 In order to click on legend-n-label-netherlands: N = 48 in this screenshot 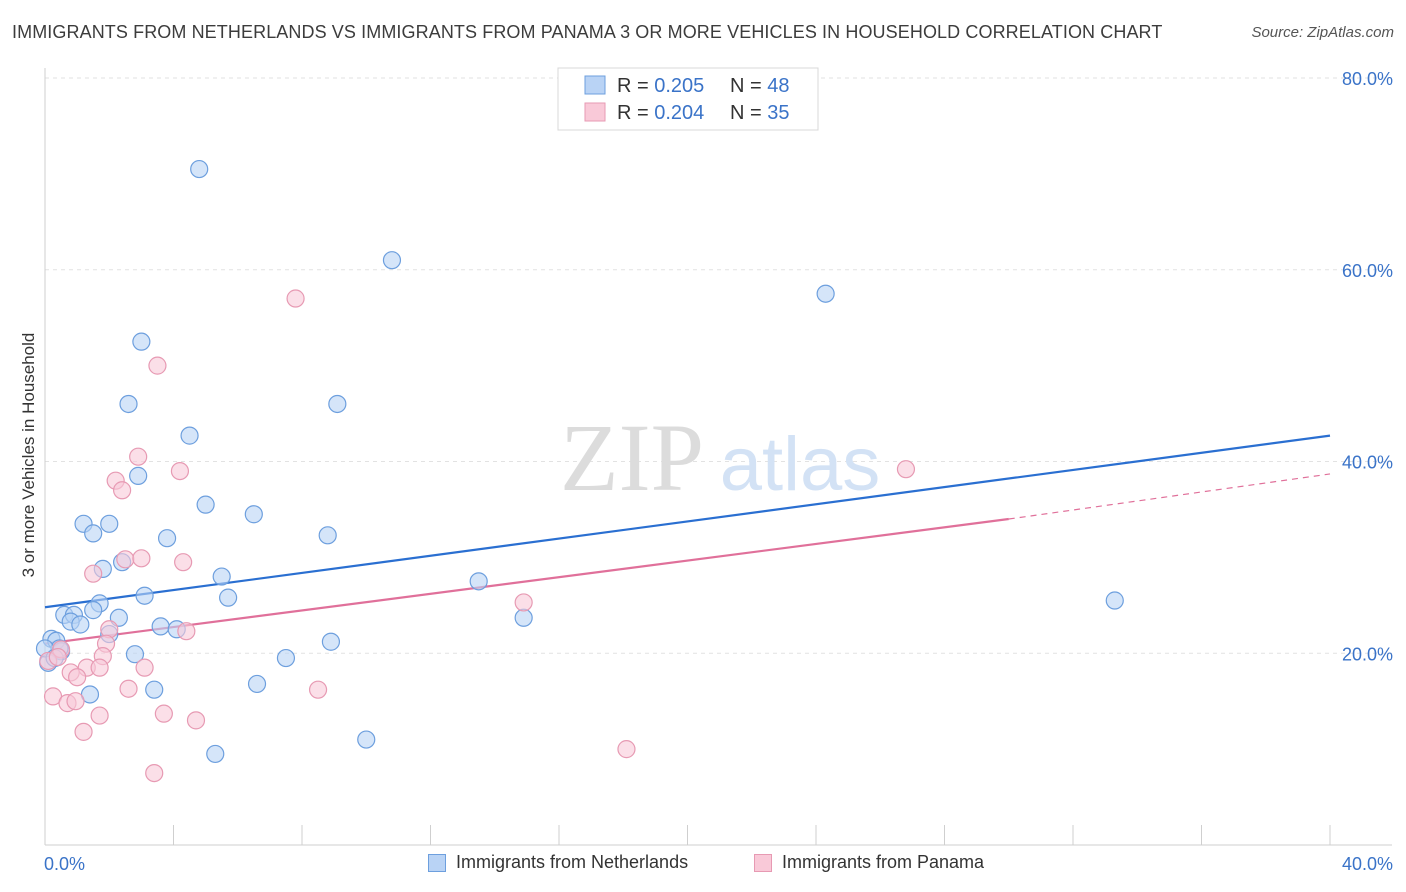, I will do `click(760, 86)`.